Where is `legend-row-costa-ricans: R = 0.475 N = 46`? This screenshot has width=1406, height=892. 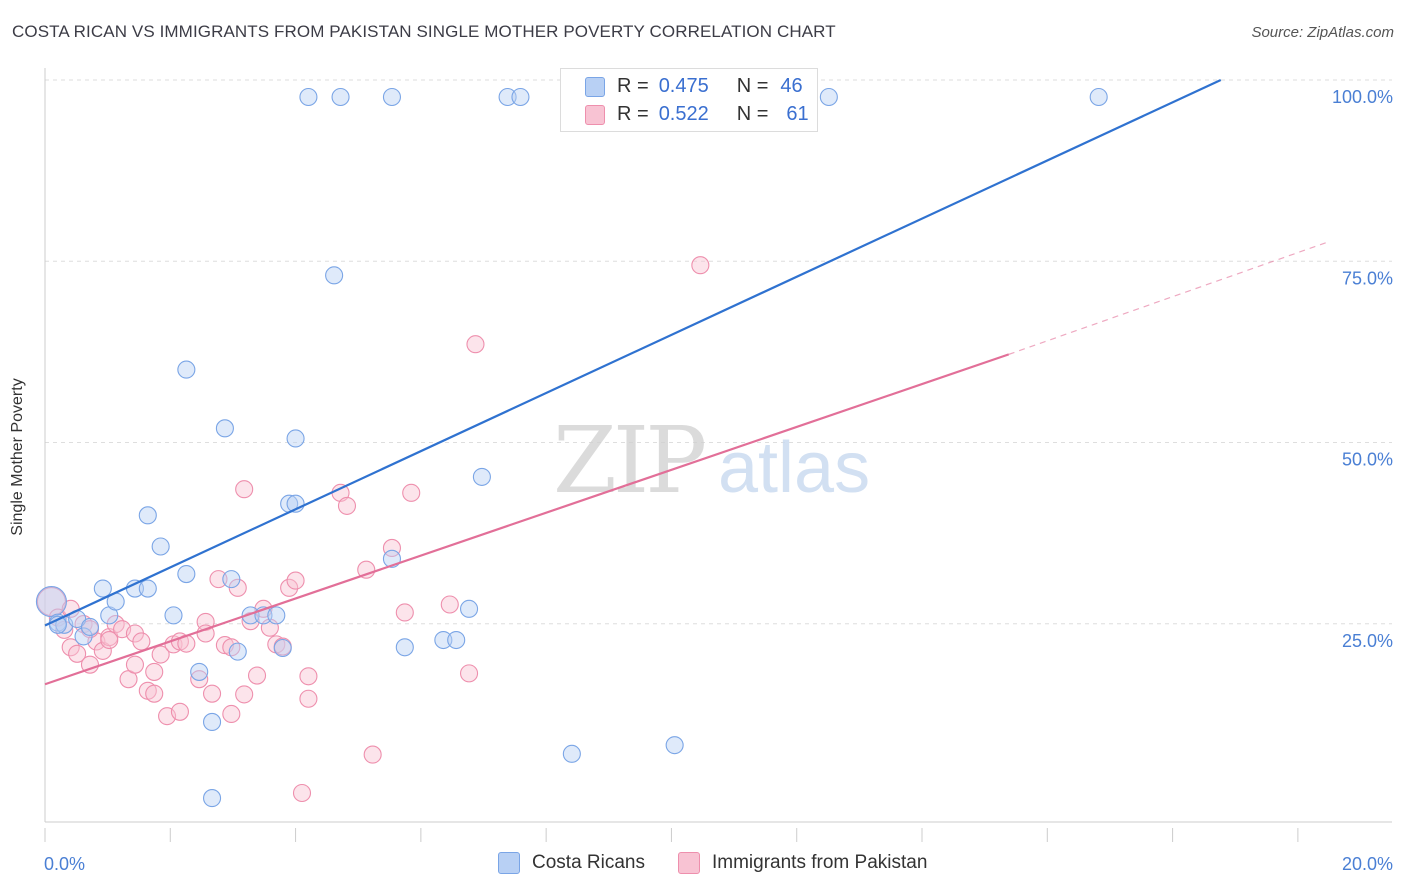 legend-row-costa-ricans: R = 0.475 N = 46 is located at coordinates (694, 86).